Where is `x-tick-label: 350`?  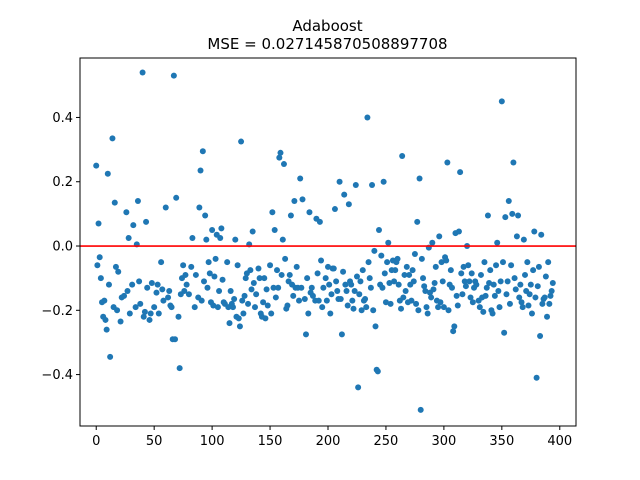
x-tick-label: 350 is located at coordinates (501, 441).